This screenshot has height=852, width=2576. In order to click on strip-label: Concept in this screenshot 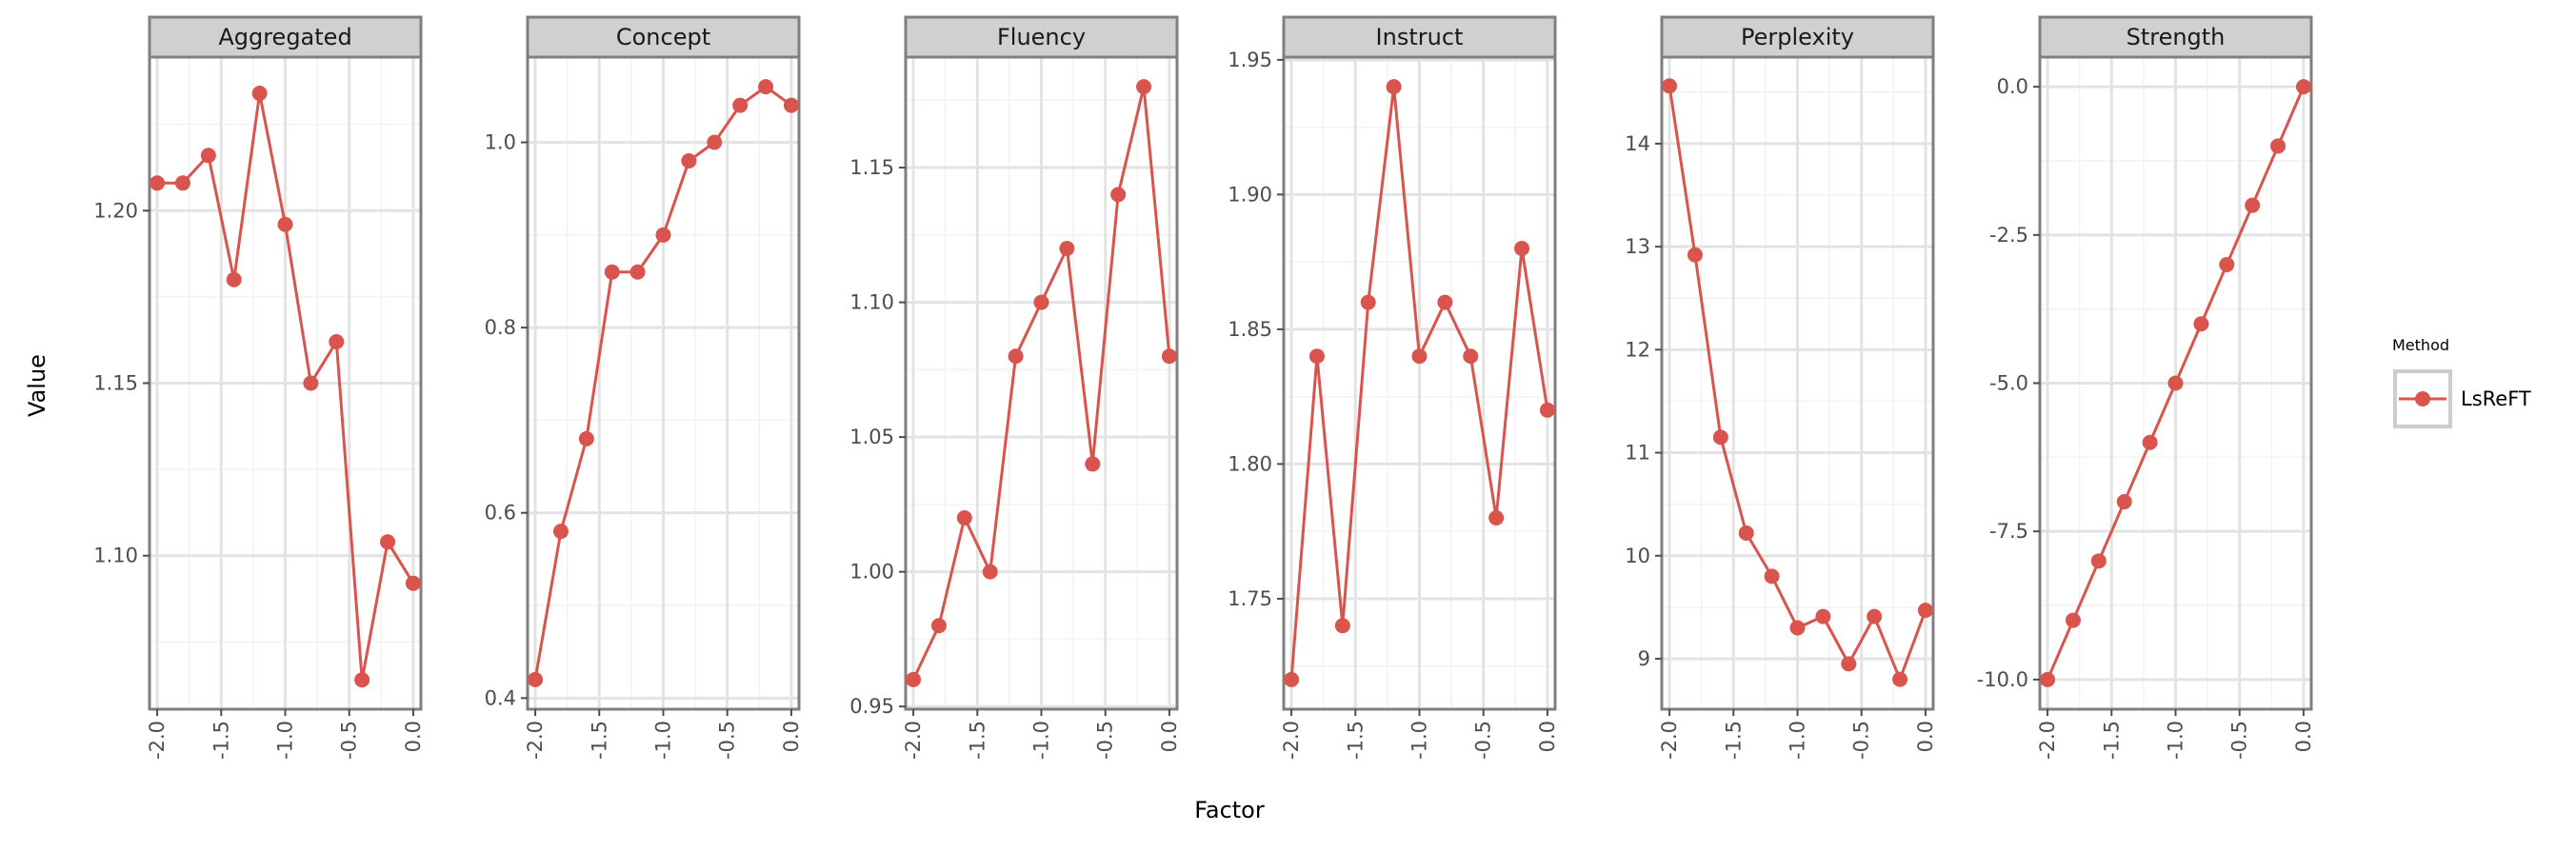, I will do `click(663, 37)`.